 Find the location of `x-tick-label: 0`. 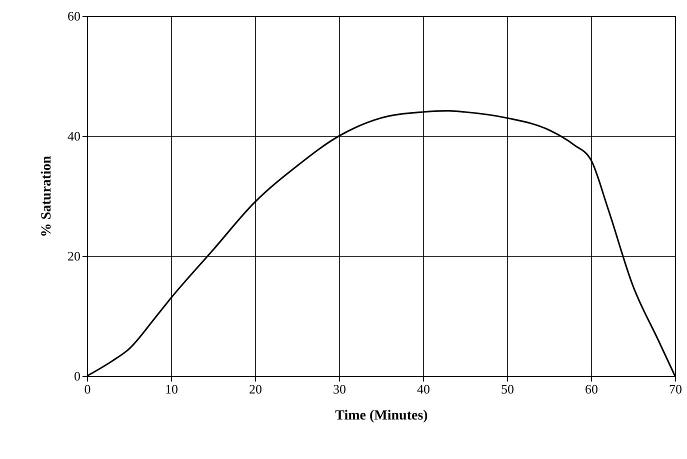

x-tick-label: 0 is located at coordinates (87, 389).